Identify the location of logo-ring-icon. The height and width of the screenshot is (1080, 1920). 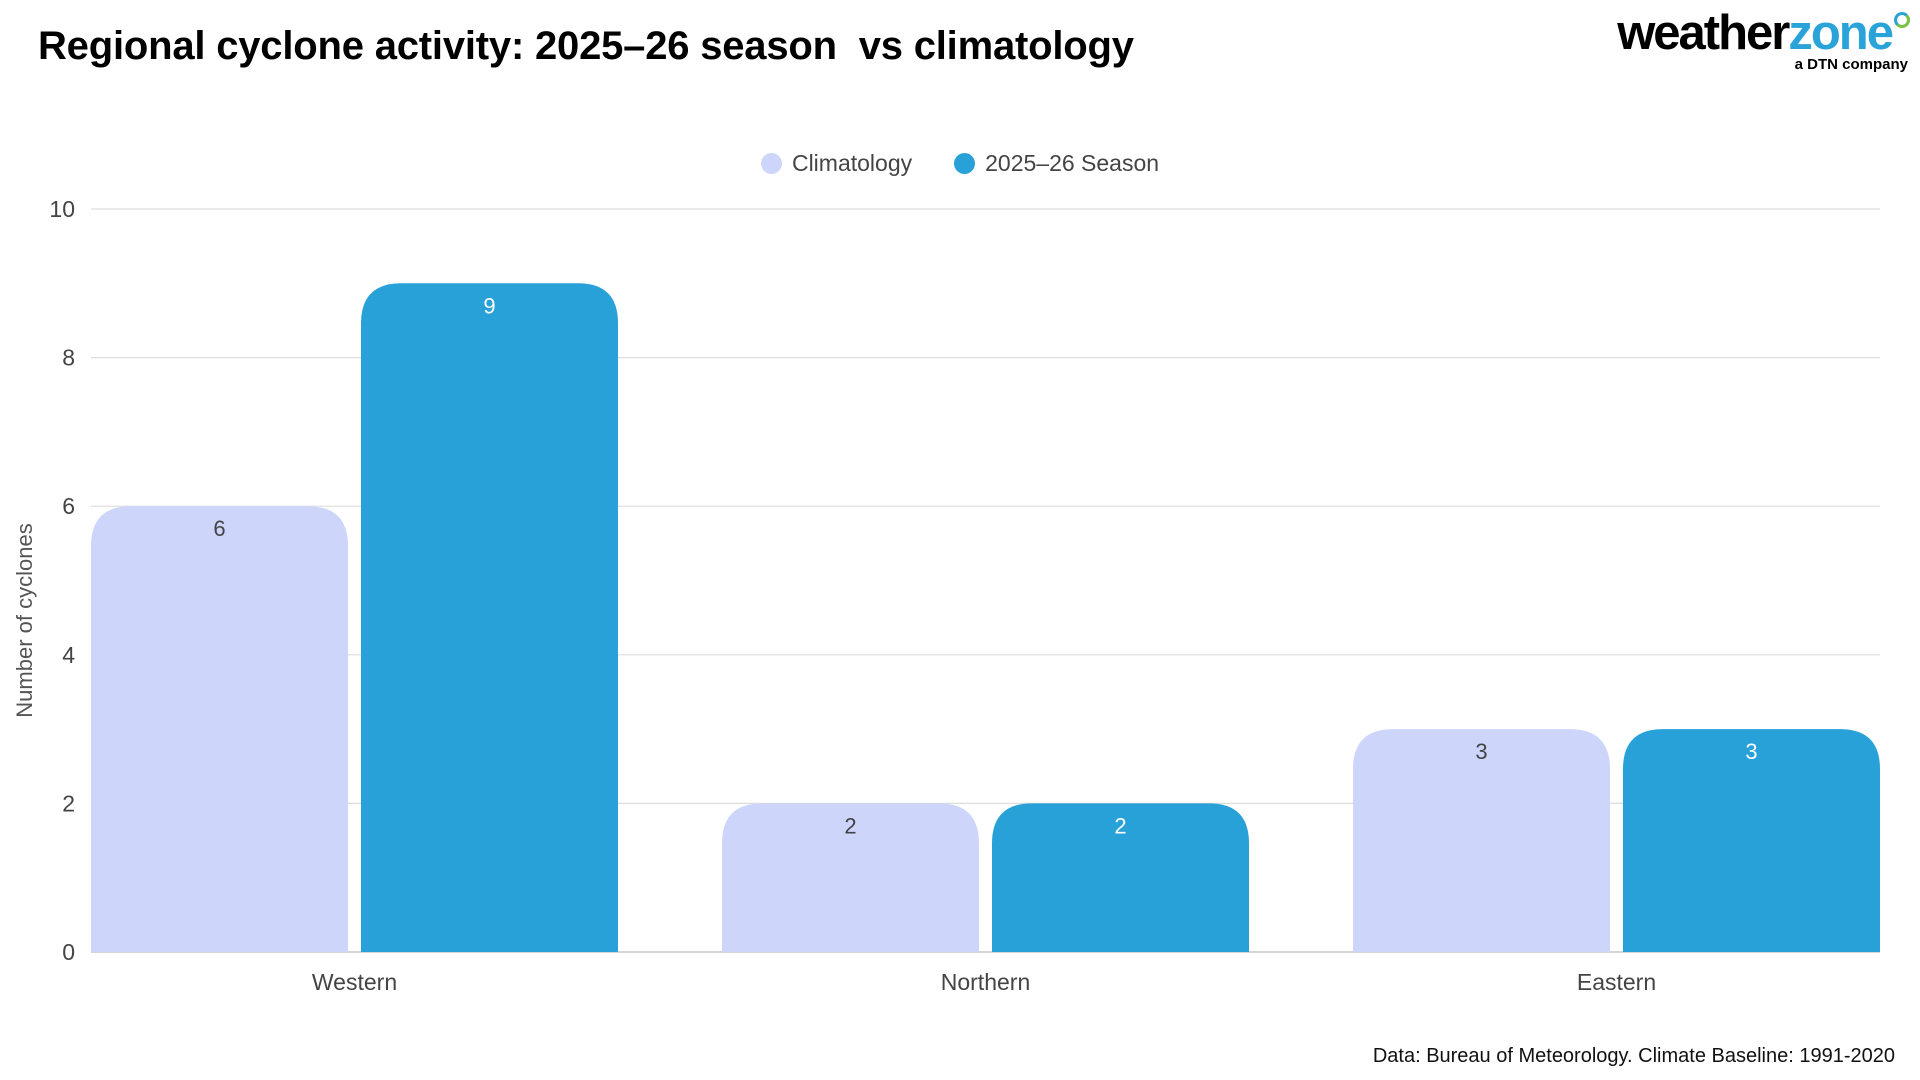
(1902, 20).